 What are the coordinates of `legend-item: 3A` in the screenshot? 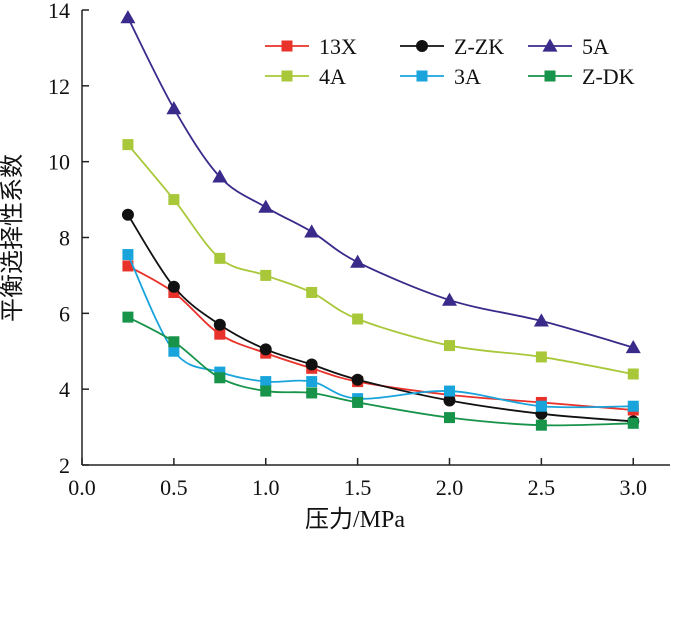 It's located at (440, 76).